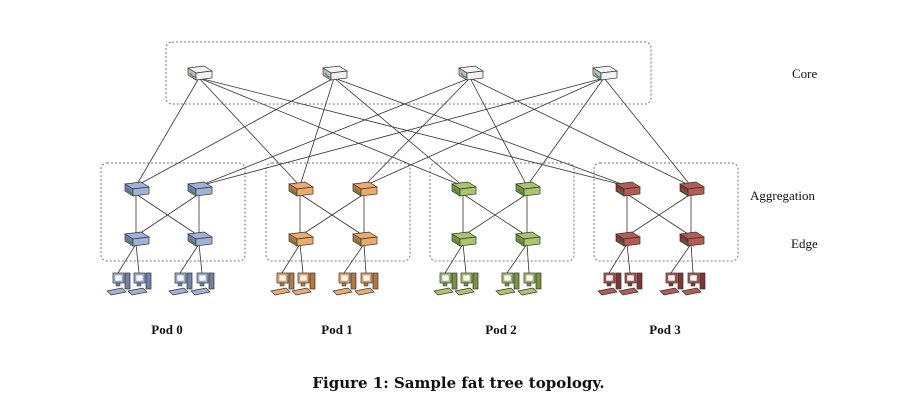 The image size is (917, 406). Describe the element at coordinates (805, 73) in the screenshot. I see `core-layer-label: Core` at that location.